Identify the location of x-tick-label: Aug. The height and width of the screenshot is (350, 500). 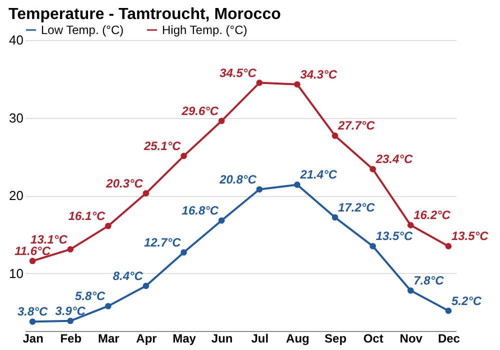
(298, 339).